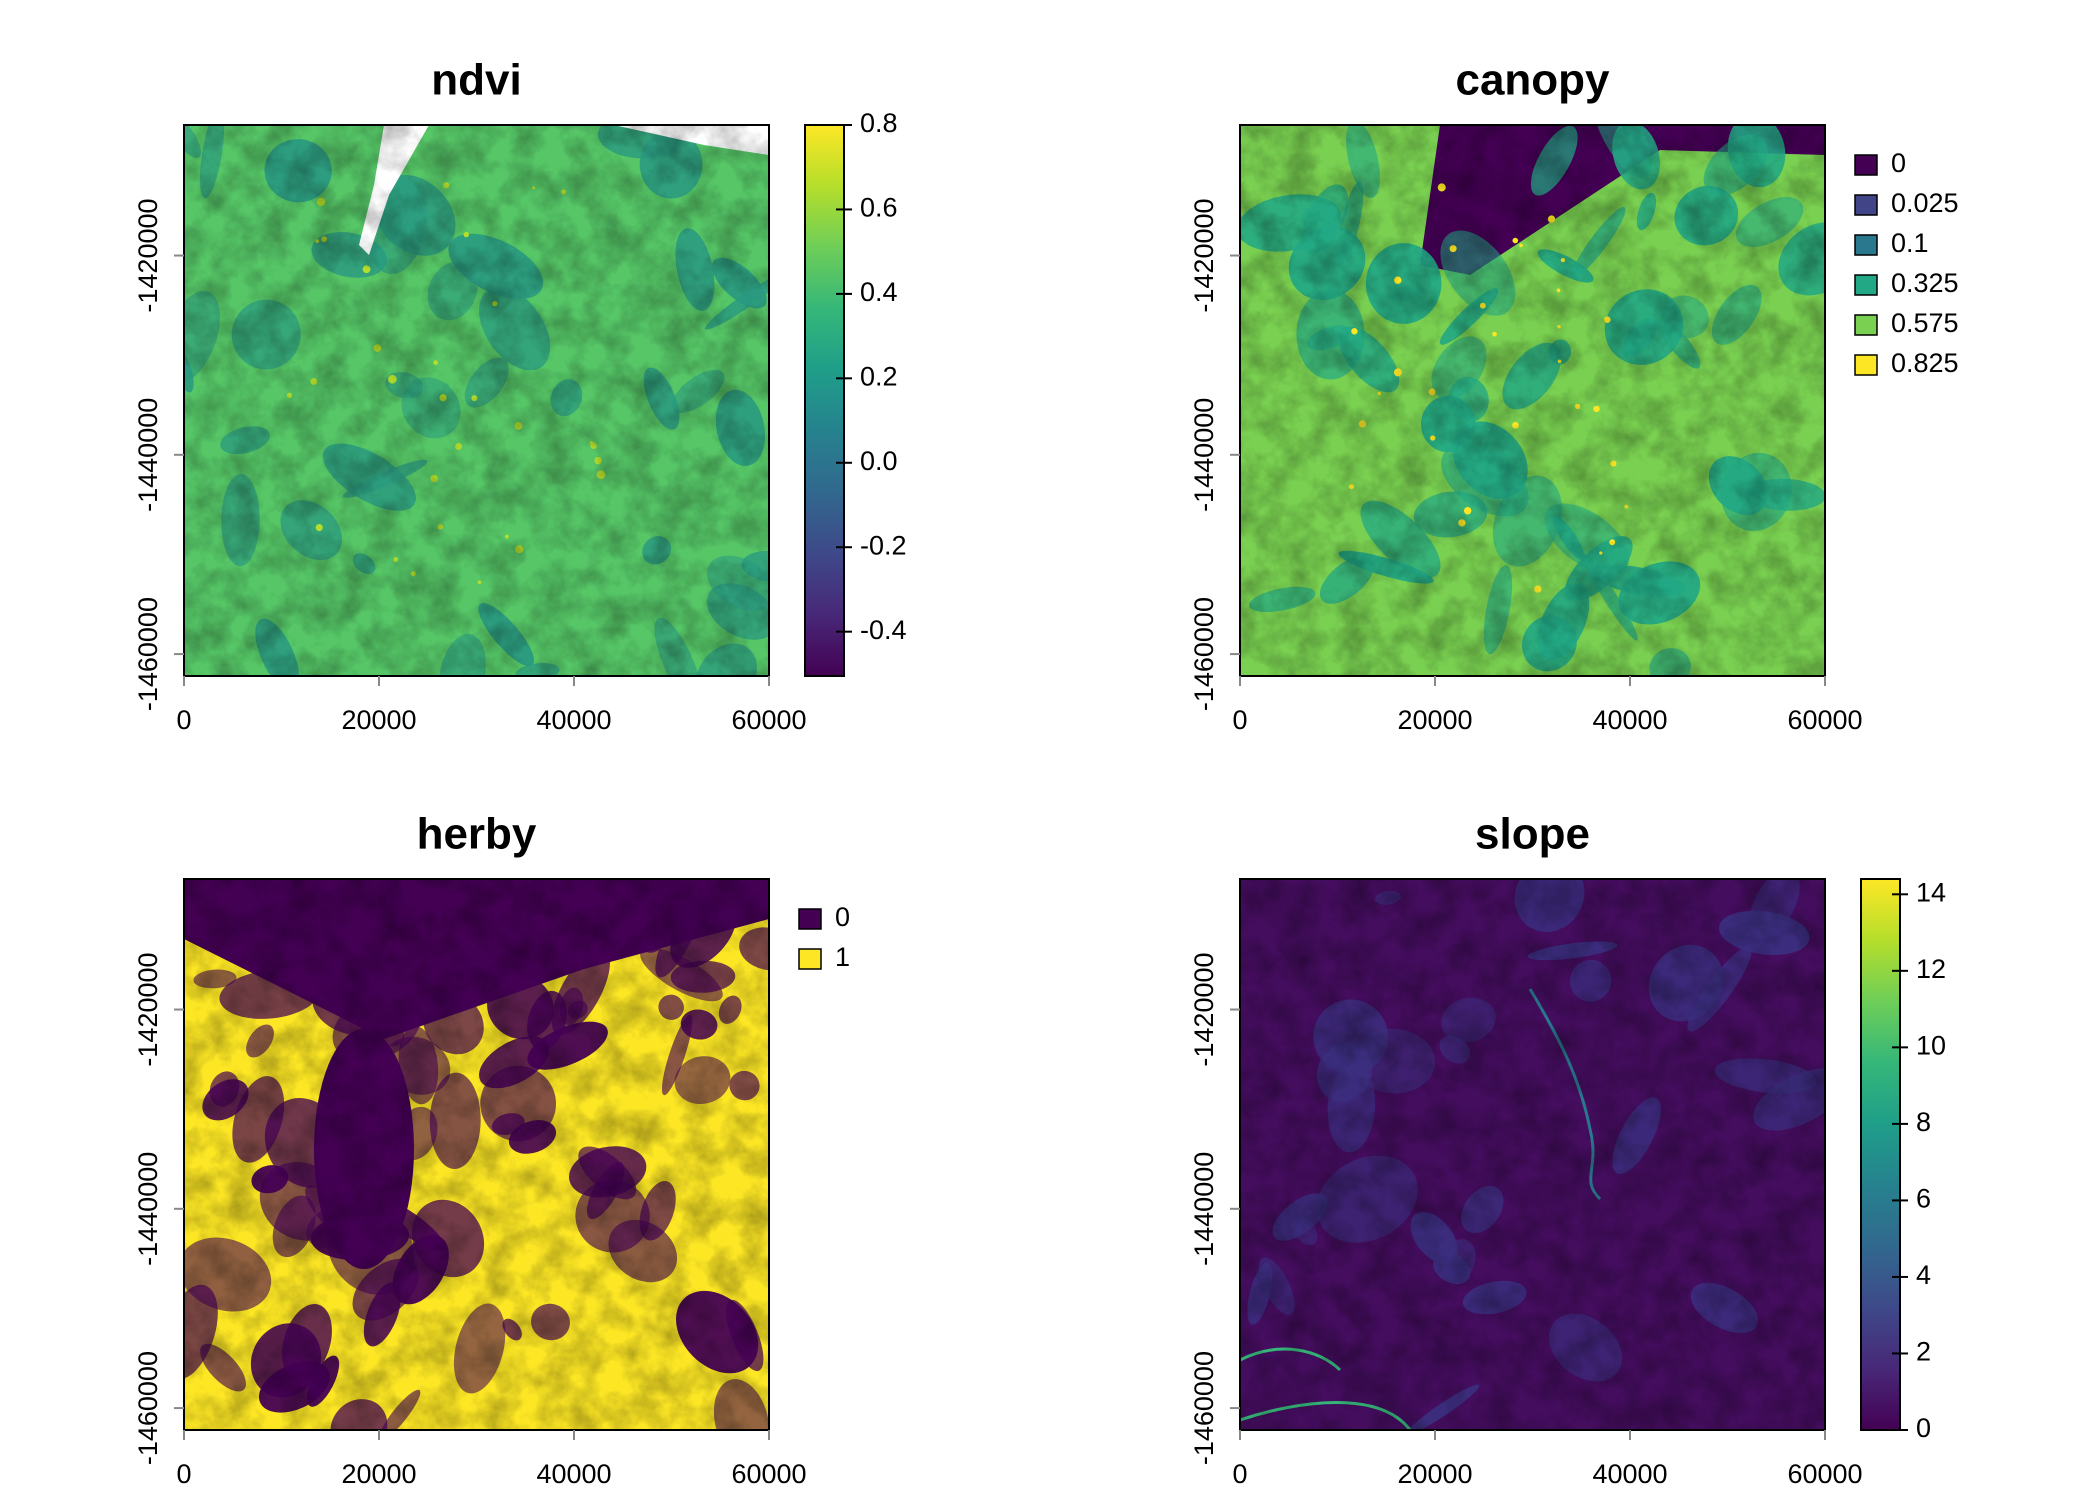  Describe the element at coordinates (1931, 969) in the screenshot. I see `colorbar-label: 12` at that location.